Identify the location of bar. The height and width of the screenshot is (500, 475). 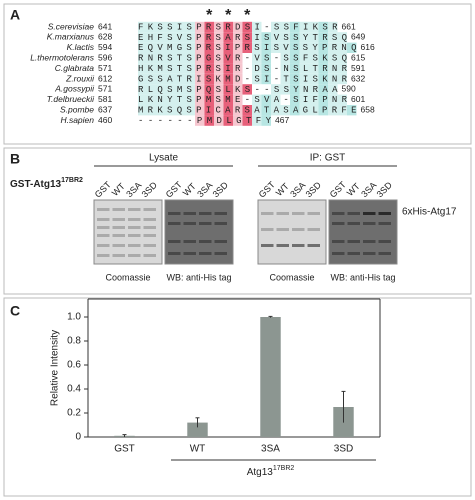
(197, 429).